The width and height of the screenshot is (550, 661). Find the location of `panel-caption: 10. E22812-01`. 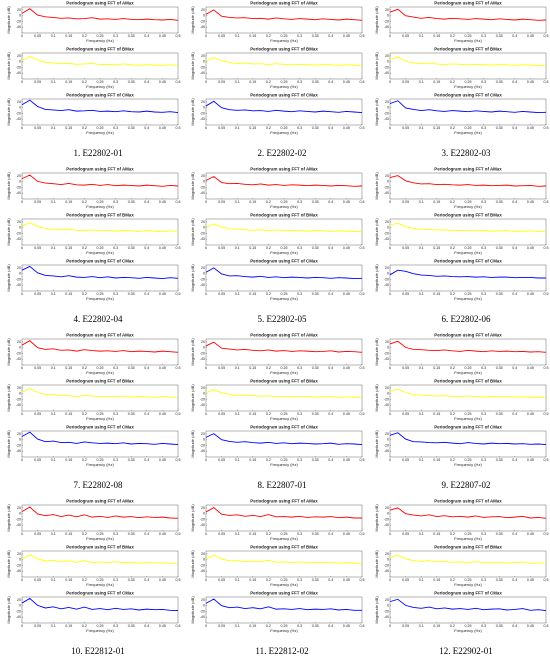

panel-caption: 10. E22812-01 is located at coordinates (98, 651).